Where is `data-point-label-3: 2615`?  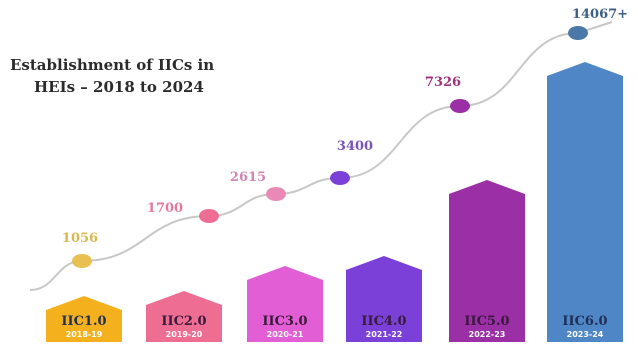
data-point-label-3: 2615 is located at coordinates (248, 177).